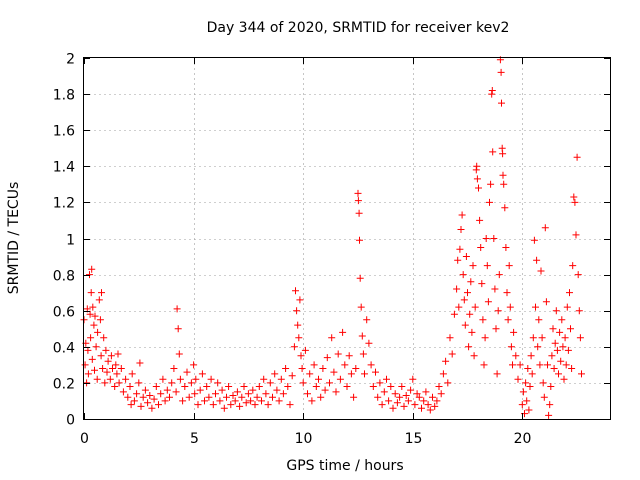 This screenshot has height=480, width=640. What do you see at coordinates (70, 60) in the screenshot?
I see `y-tick-label: 2` at bounding box center [70, 60].